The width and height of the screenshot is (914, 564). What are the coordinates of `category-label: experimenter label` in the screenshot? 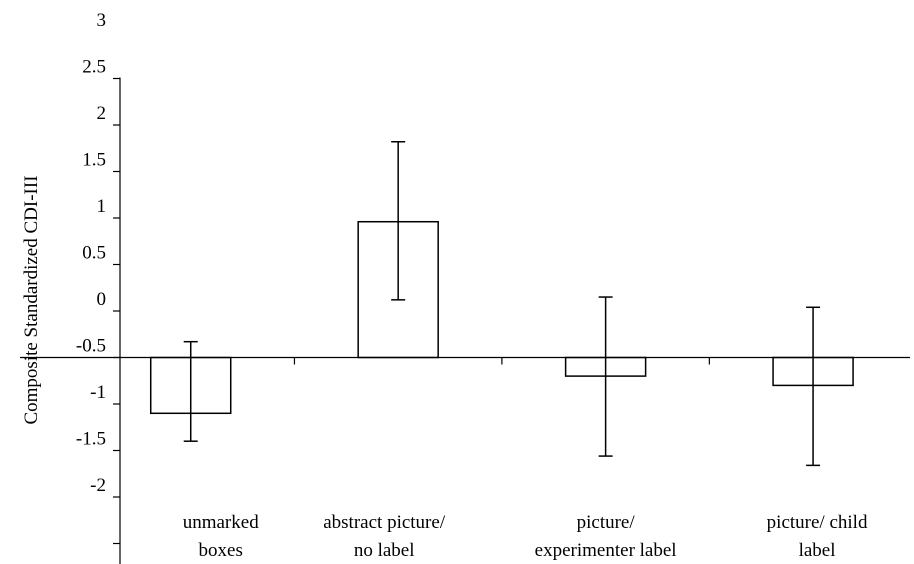 It's located at (606, 550).